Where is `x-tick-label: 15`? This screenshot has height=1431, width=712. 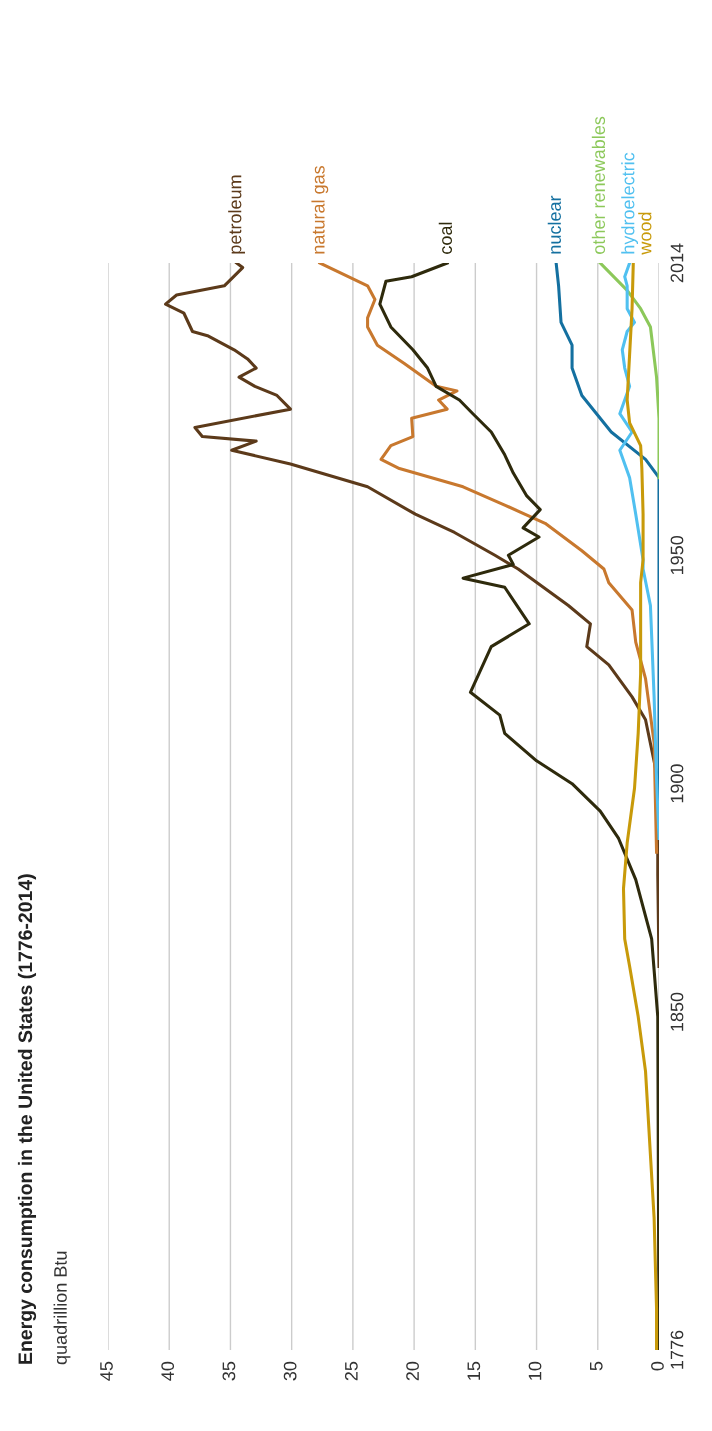
x-tick-label: 15 is located at coordinates (474, 1370).